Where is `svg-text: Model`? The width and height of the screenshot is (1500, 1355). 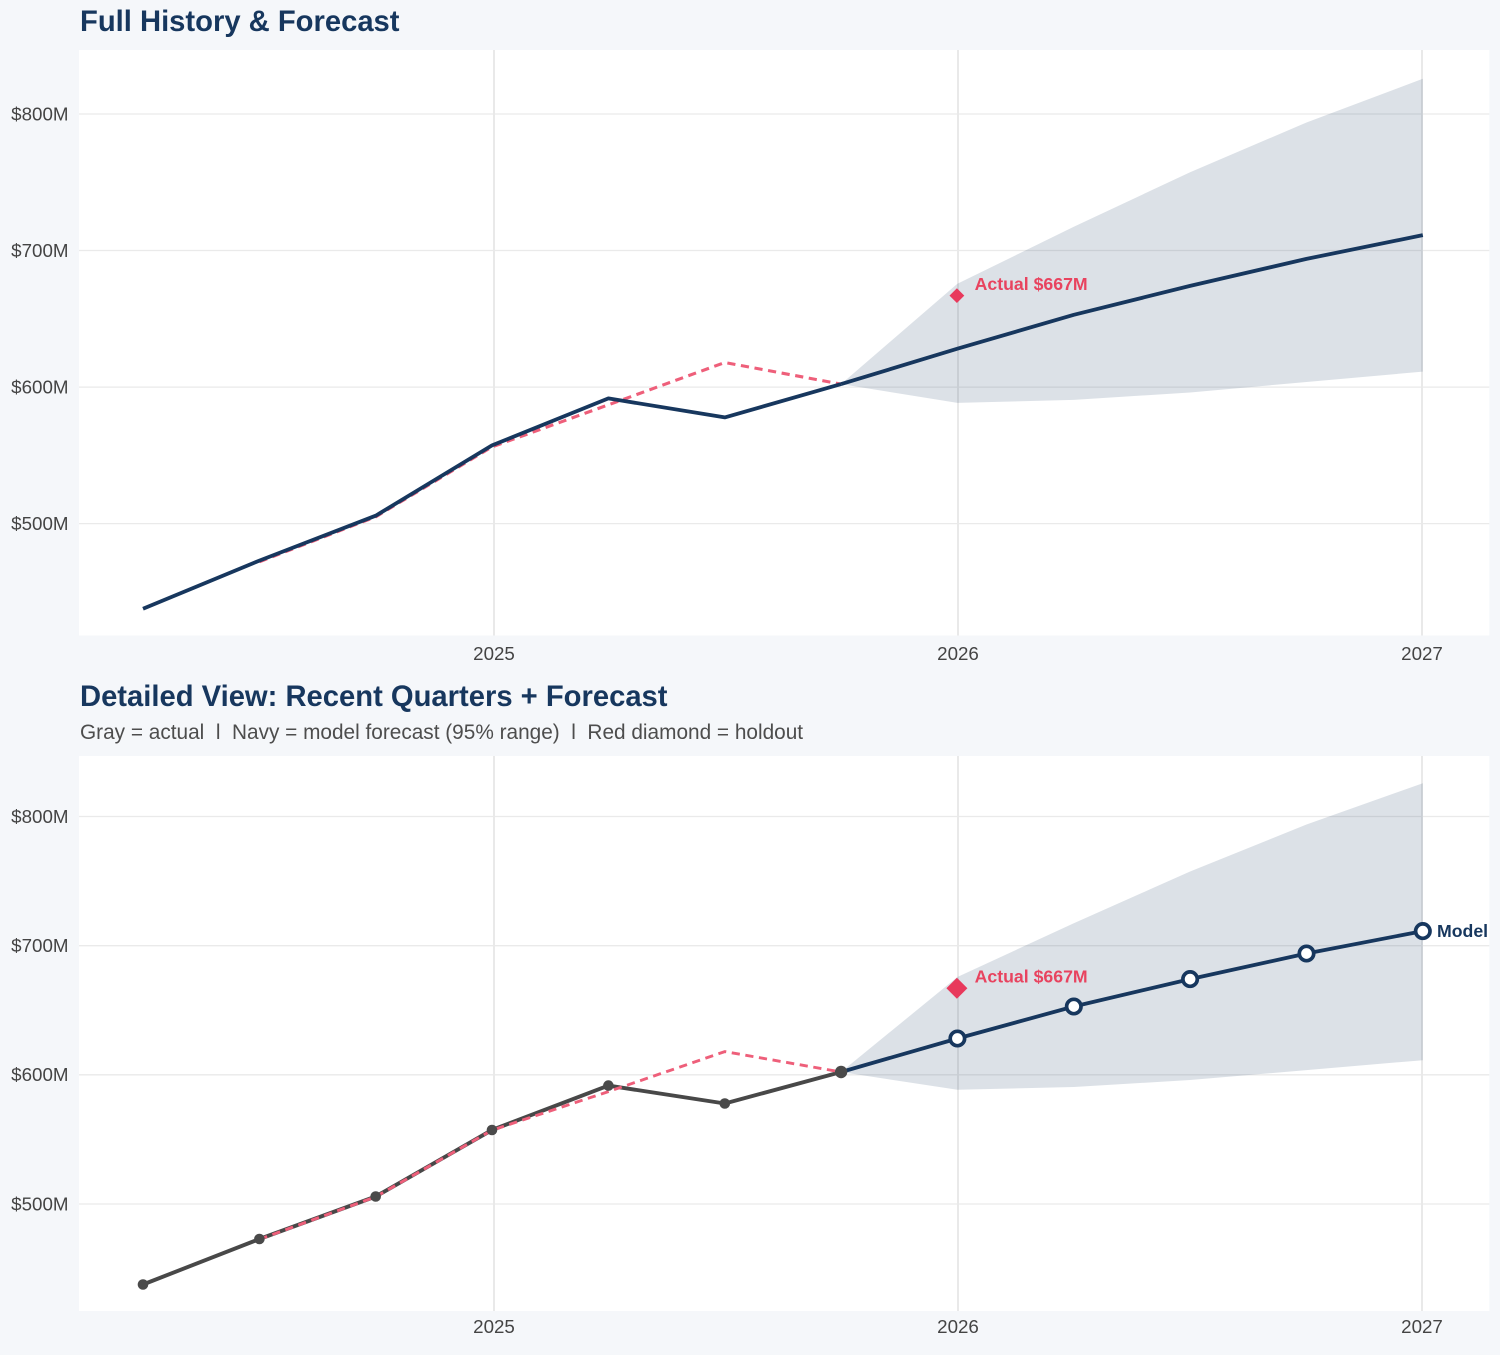
svg-text: Model is located at coordinates (1462, 931).